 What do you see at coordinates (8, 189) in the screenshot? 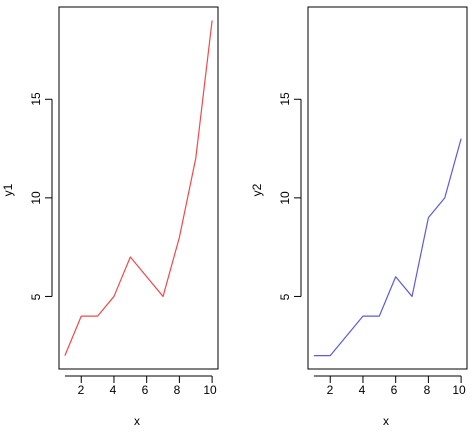
I see `y-axis-label-1: y1` at bounding box center [8, 189].